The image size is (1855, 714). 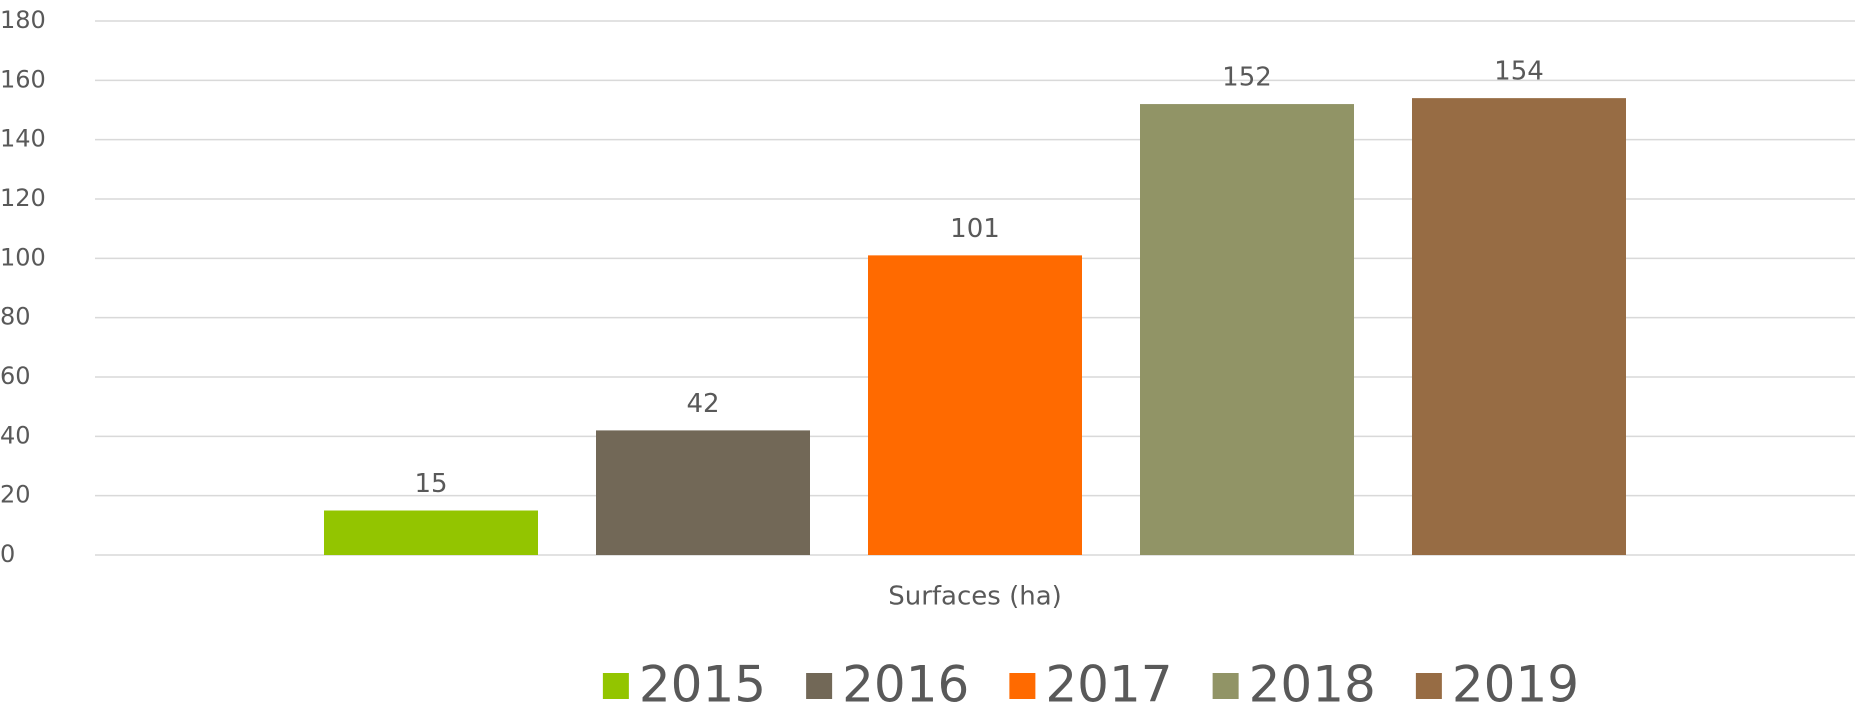 What do you see at coordinates (1108, 685) in the screenshot?
I see `legend-label: 2017` at bounding box center [1108, 685].